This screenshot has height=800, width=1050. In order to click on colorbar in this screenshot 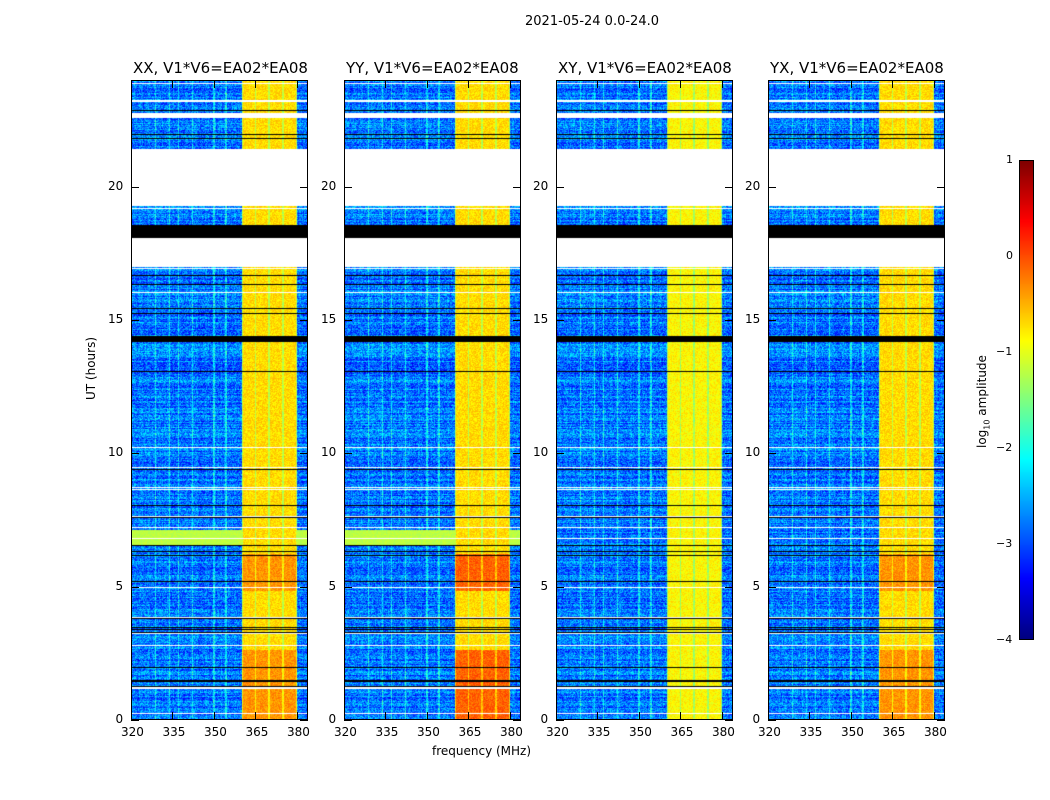, I will do `click(1026, 400)`.